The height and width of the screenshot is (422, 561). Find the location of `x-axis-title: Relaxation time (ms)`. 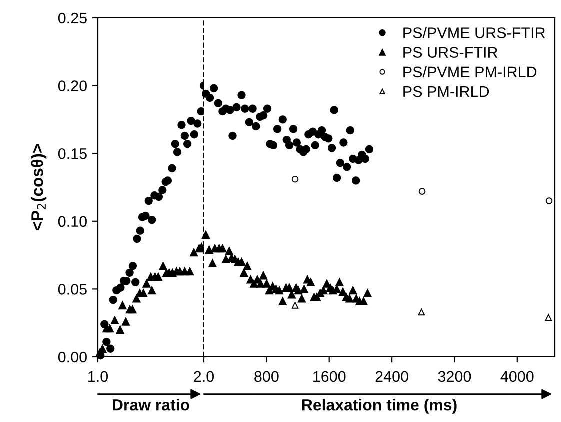

x-axis-title: Relaxation time (ms) is located at coordinates (379, 406).